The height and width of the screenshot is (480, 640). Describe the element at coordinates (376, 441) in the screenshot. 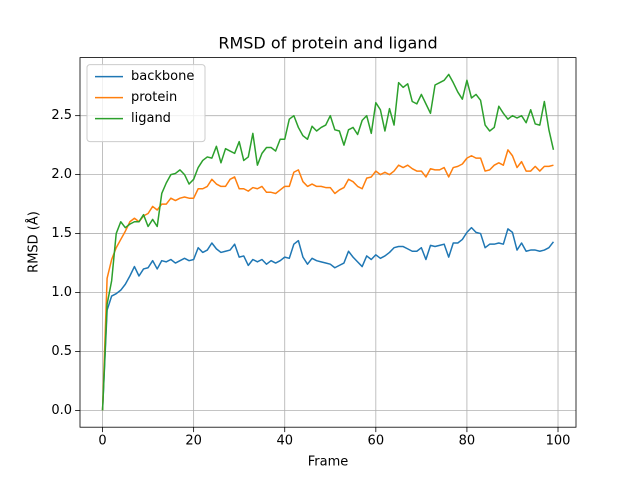

I see `x-tick-label: 60` at that location.